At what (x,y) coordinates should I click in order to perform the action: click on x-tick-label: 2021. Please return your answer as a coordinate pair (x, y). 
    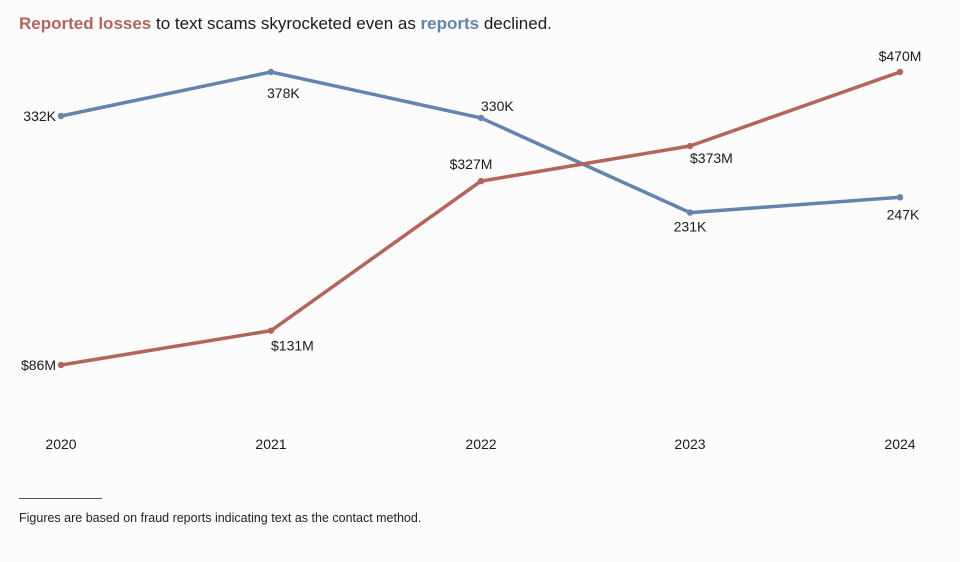
    Looking at the image, I should click on (270, 444).